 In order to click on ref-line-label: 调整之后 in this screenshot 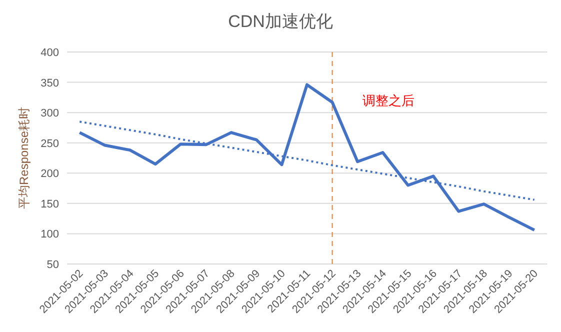, I will do `click(388, 100)`.